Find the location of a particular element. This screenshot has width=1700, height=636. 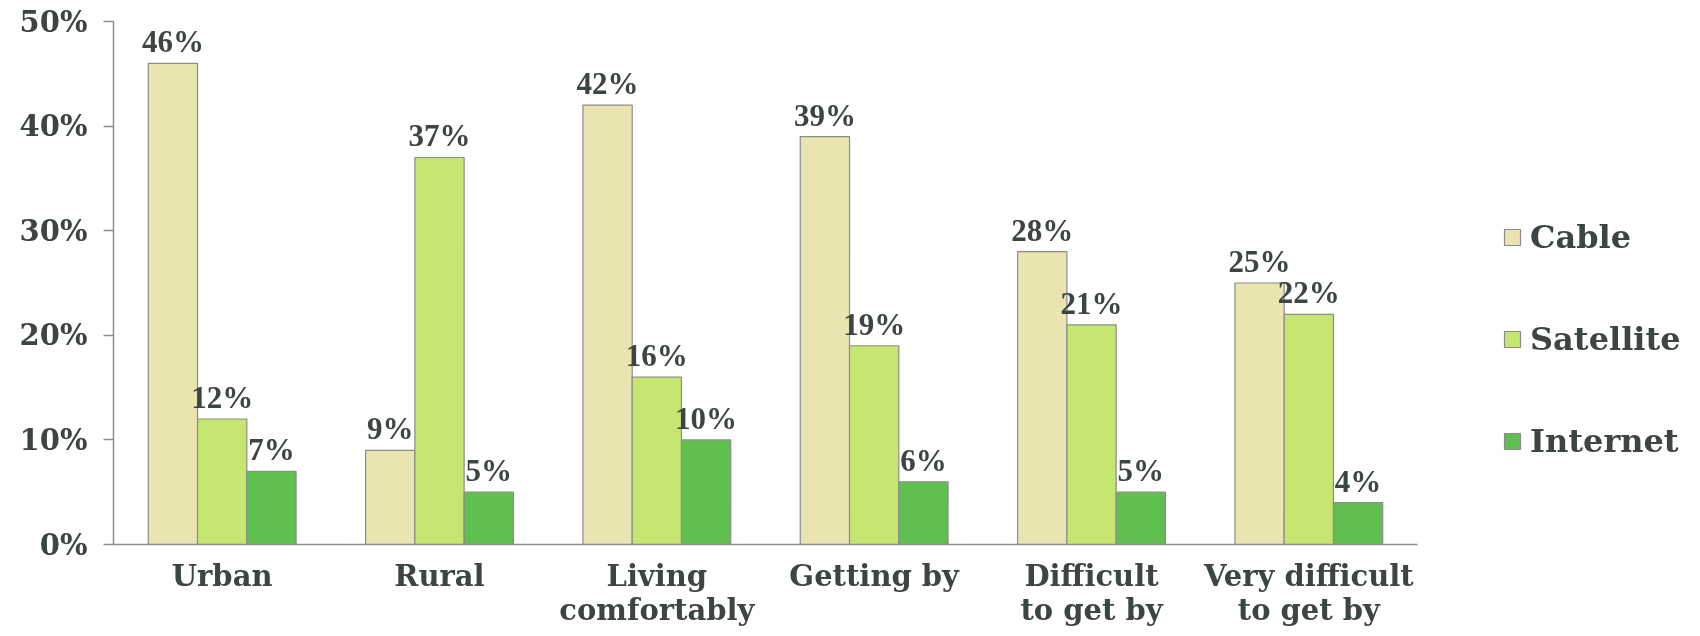

x-tick-label: Difficult to get by is located at coordinates (1092, 592).